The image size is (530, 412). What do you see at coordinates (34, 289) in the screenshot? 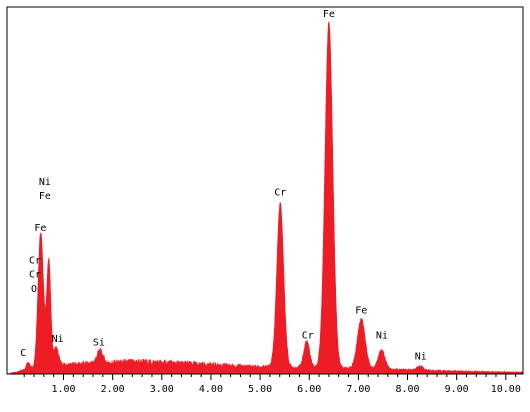
I see `peak-label: O` at bounding box center [34, 289].